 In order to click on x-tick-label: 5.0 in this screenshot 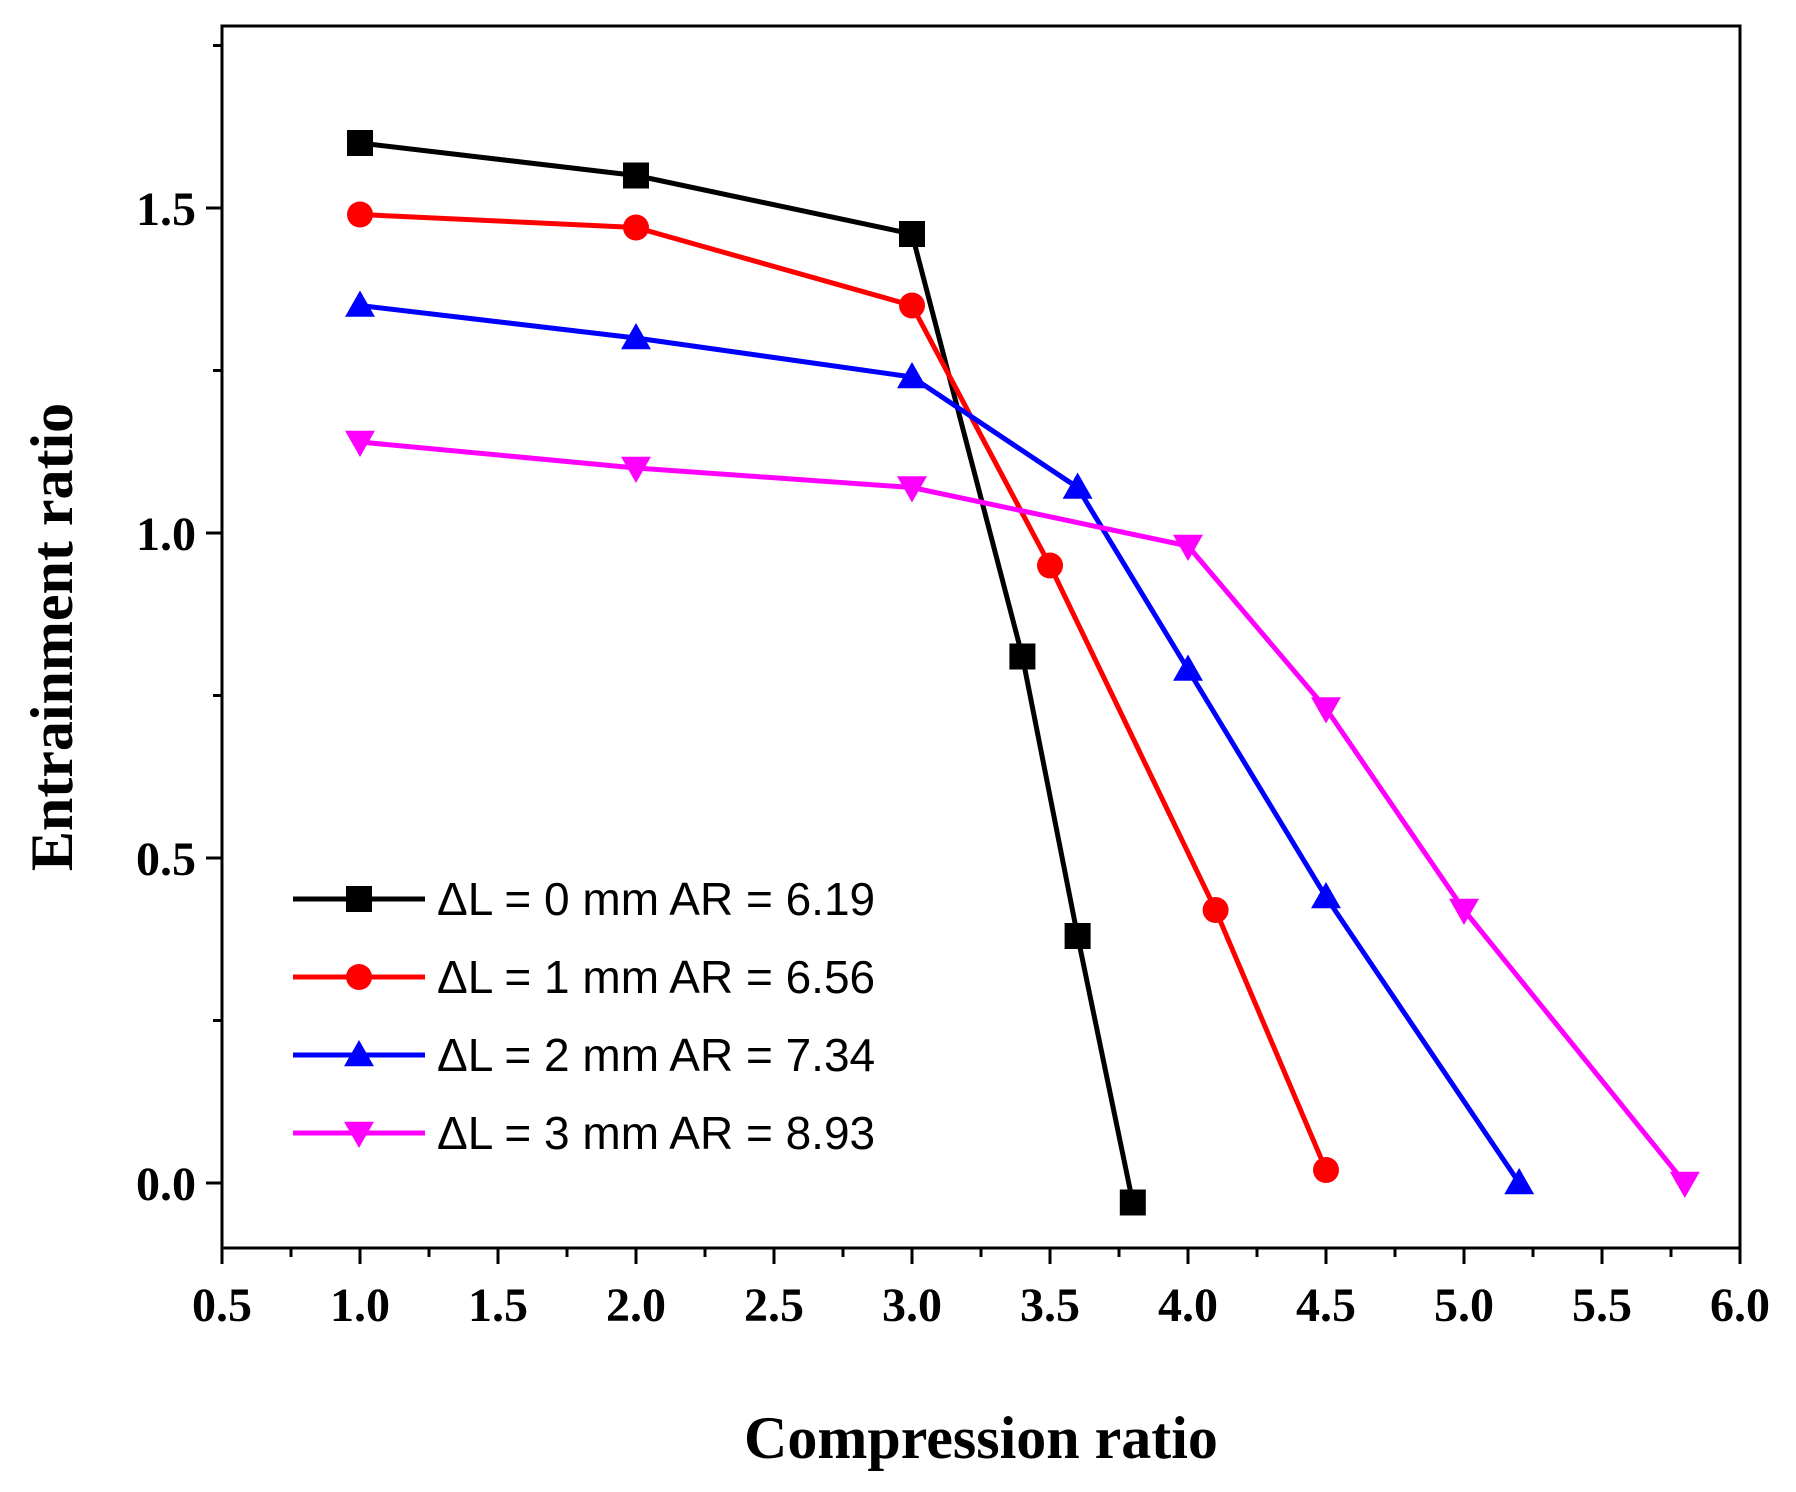, I will do `click(1464, 1305)`.